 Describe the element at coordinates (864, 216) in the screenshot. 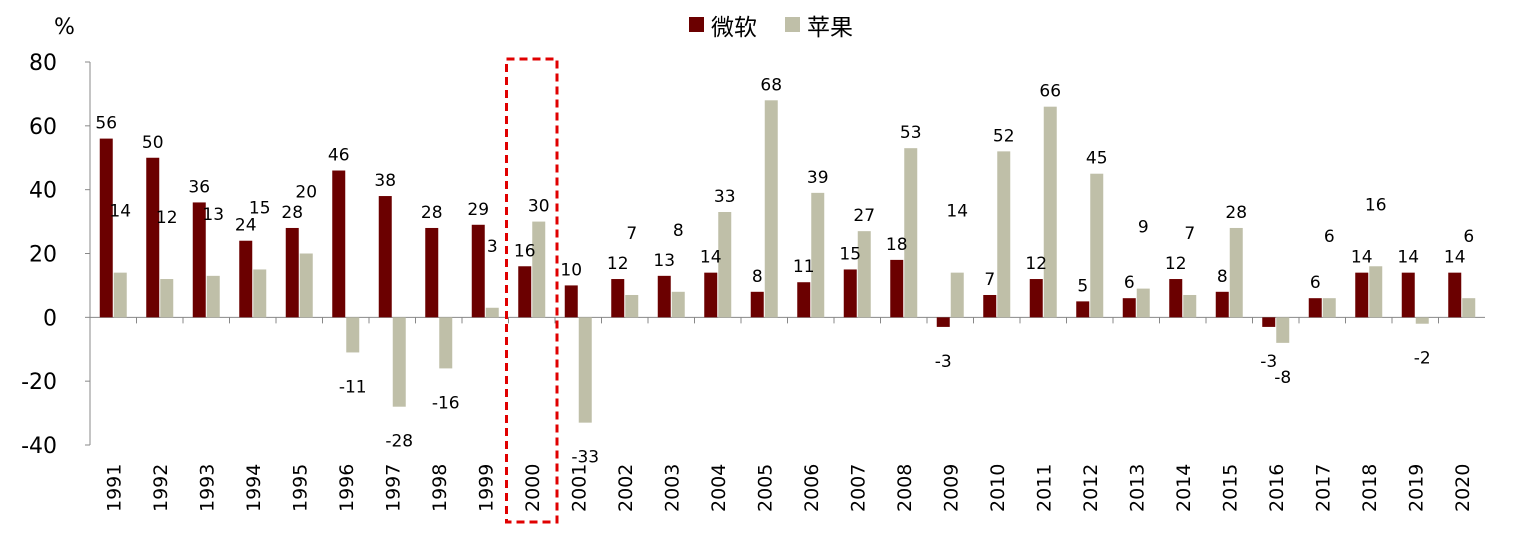

I see `data-label-series-1: 27` at that location.